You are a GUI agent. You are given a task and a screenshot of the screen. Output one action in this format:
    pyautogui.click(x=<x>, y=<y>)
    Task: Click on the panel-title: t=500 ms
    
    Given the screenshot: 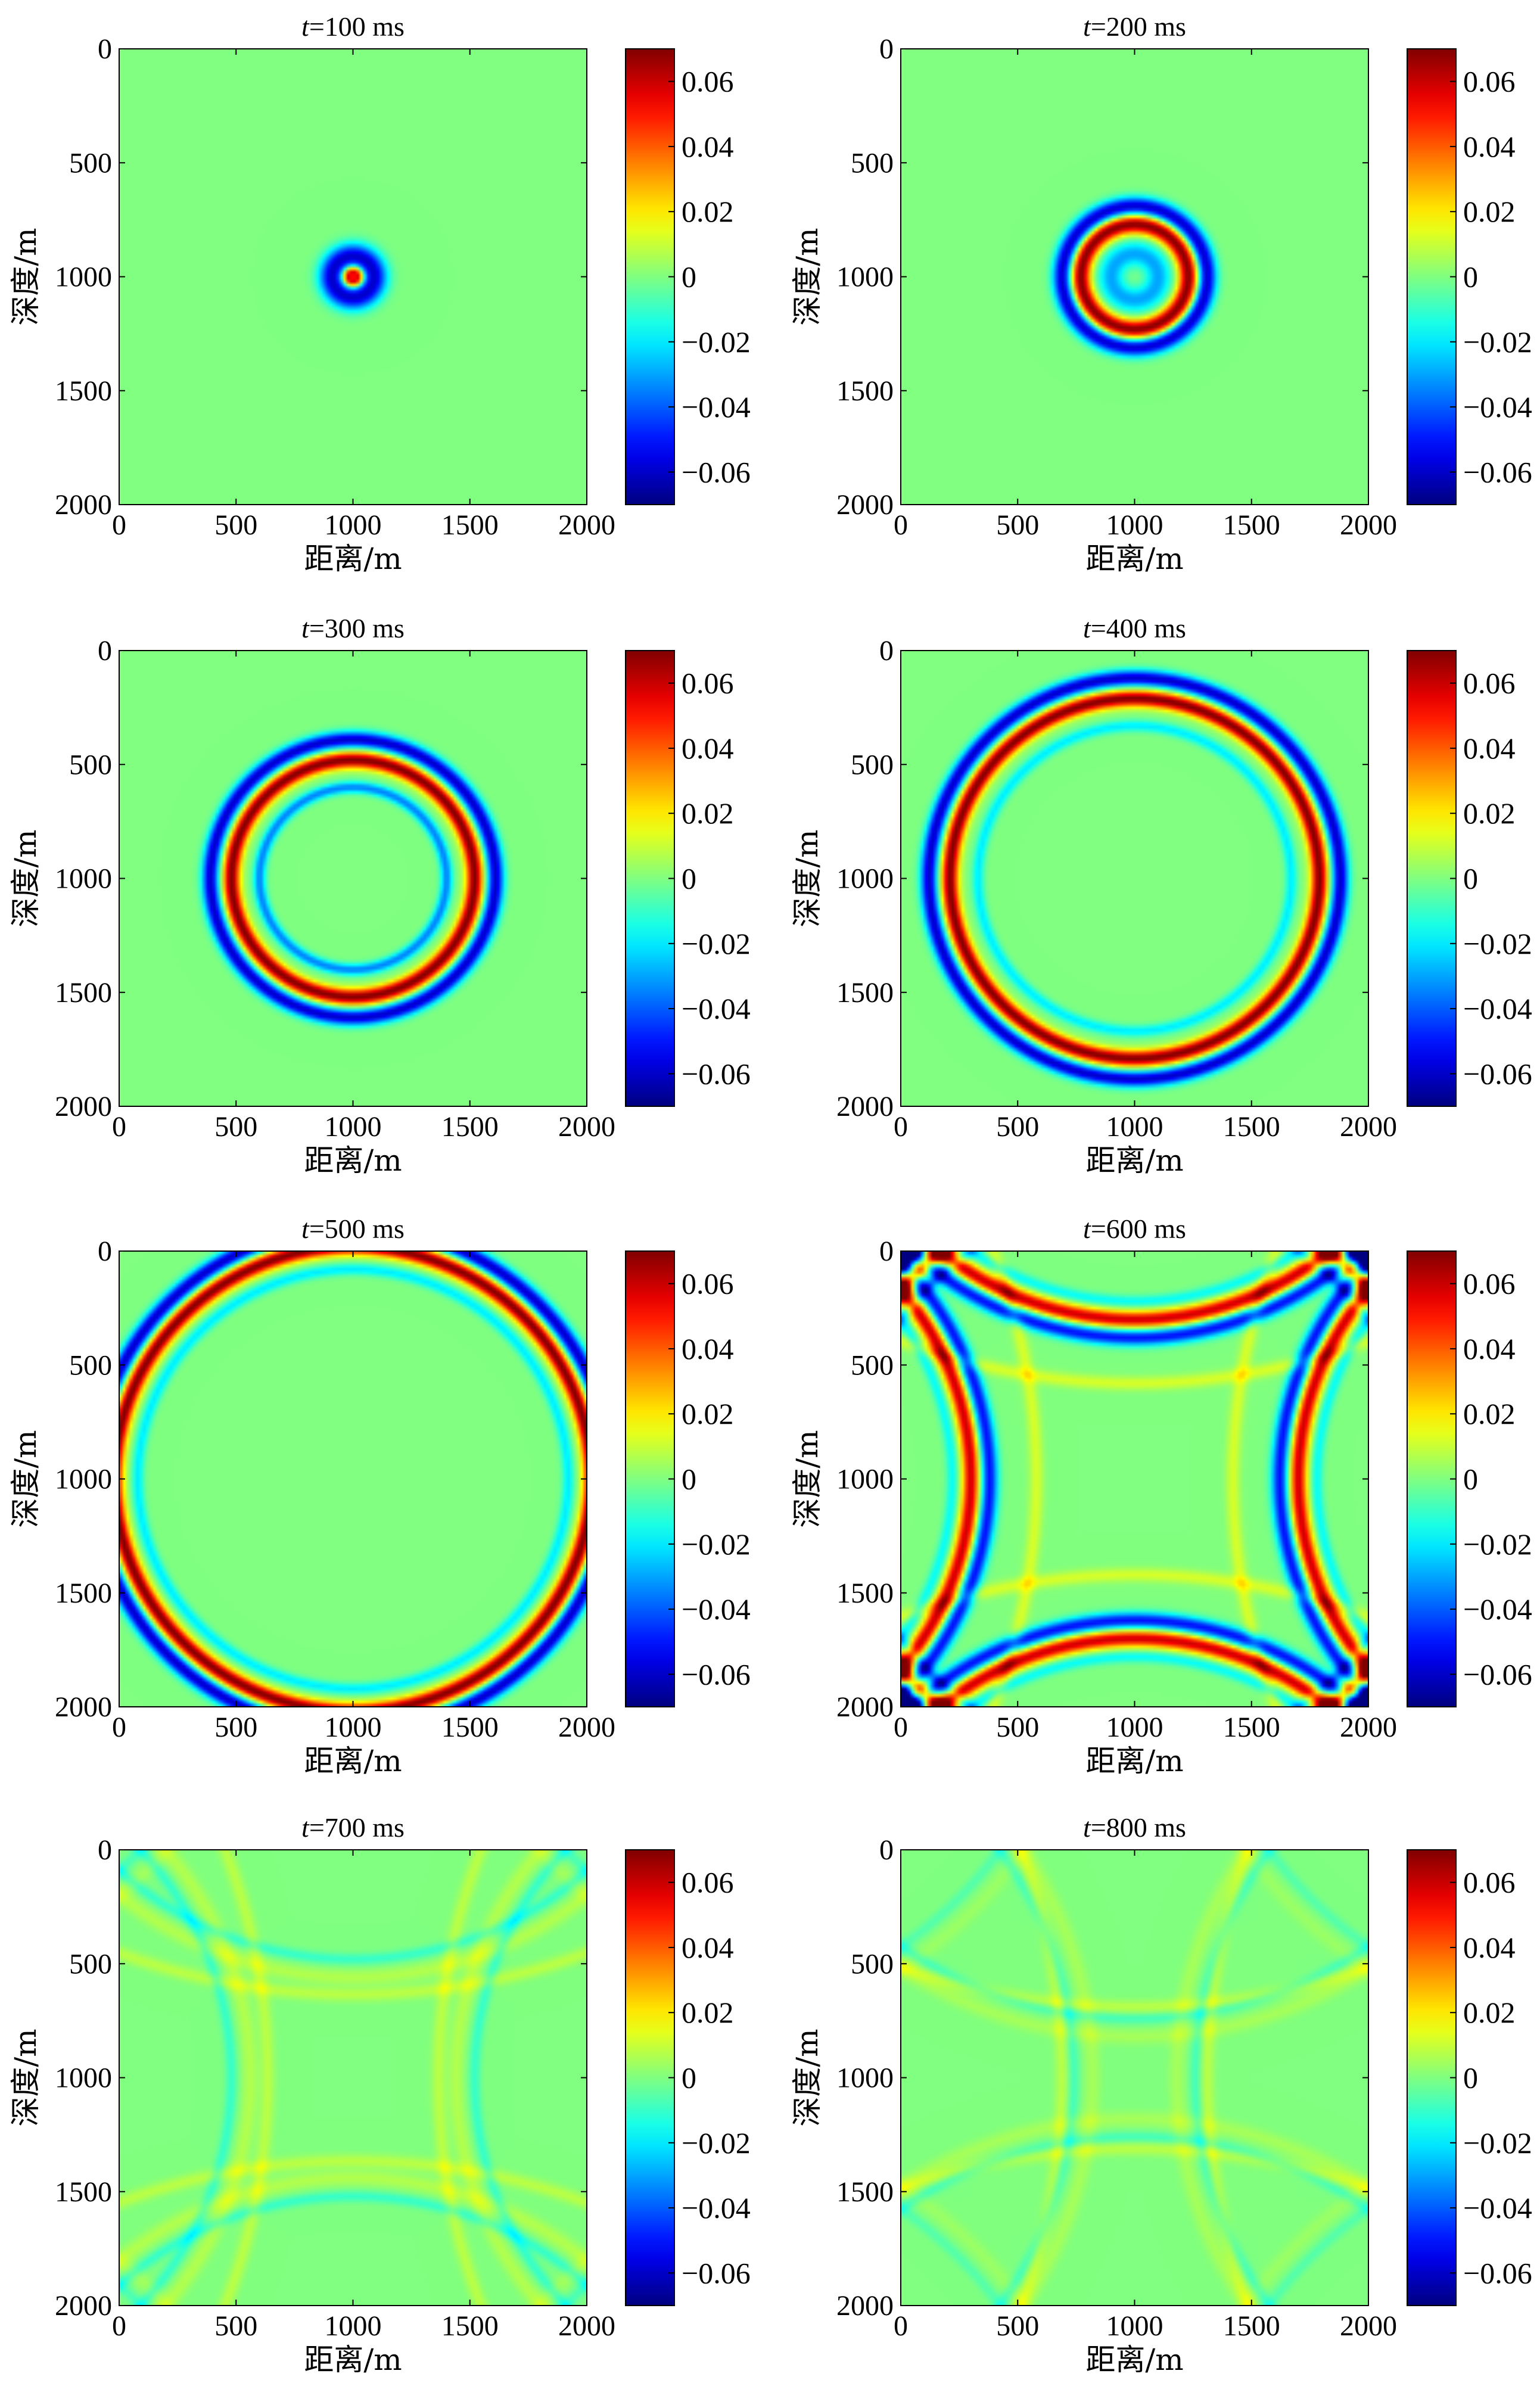 What is the action you would take?
    pyautogui.click(x=353, y=1229)
    